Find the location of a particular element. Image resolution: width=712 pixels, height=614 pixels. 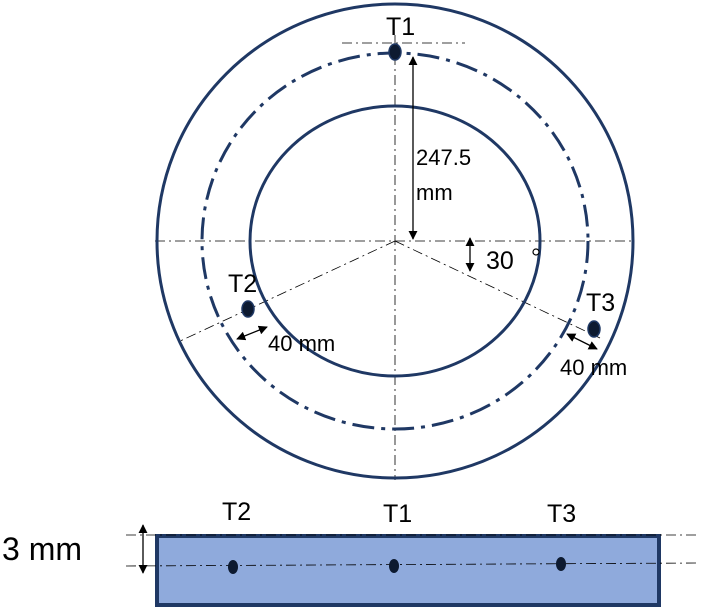

side-label-t3: T3 is located at coordinates (561, 514).